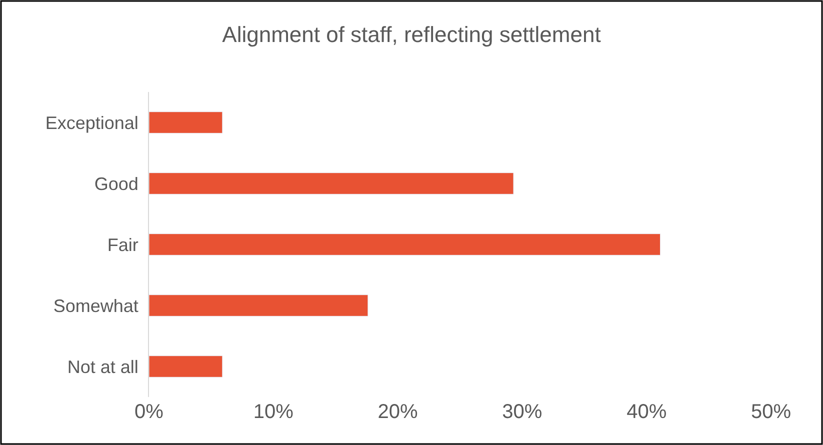 Image resolution: width=823 pixels, height=445 pixels. What do you see at coordinates (398, 412) in the screenshot?
I see `x-tick-label: 20%` at bounding box center [398, 412].